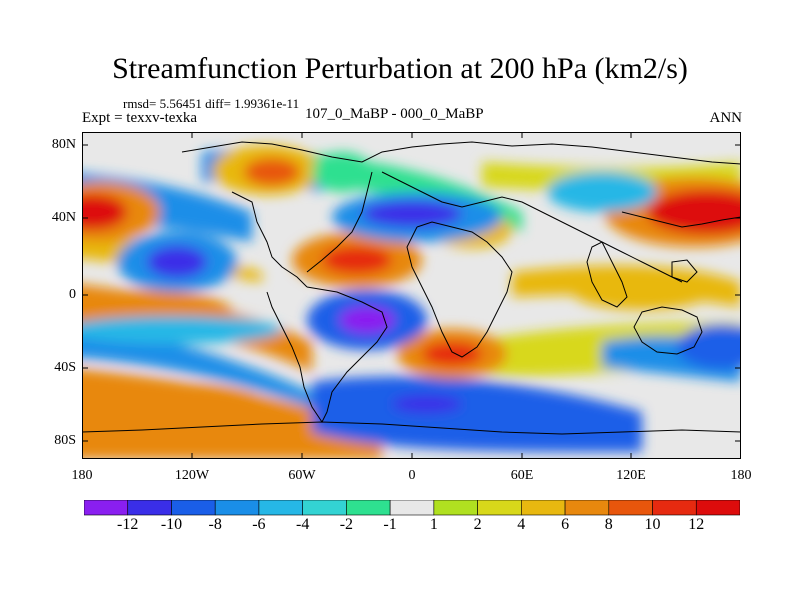 This screenshot has height=600, width=800. I want to click on colorbar, so click(412, 508).